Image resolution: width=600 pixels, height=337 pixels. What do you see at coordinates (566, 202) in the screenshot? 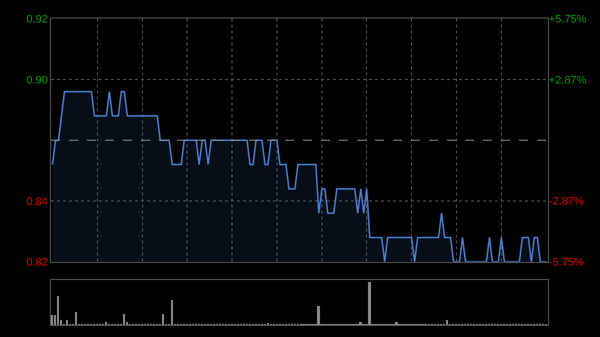
I see `y2-tick-label: -2.87%` at bounding box center [566, 202].